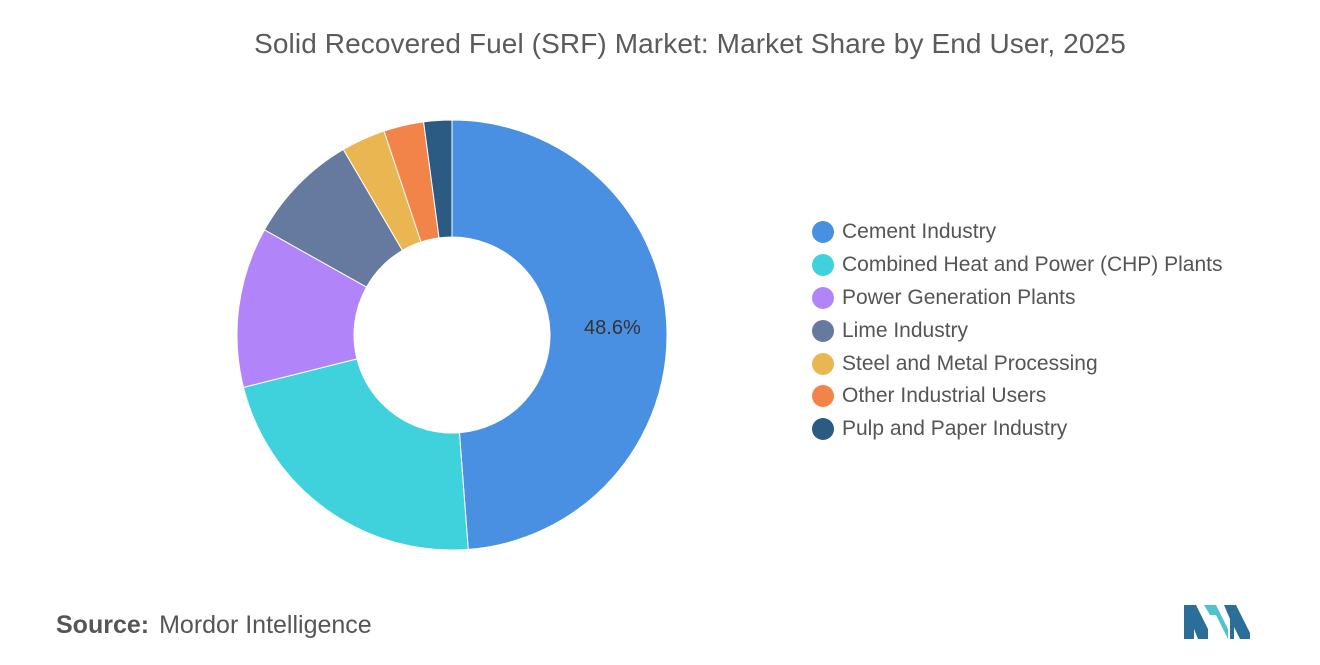  I want to click on source-text: Mordor Intelligence, so click(265, 625).